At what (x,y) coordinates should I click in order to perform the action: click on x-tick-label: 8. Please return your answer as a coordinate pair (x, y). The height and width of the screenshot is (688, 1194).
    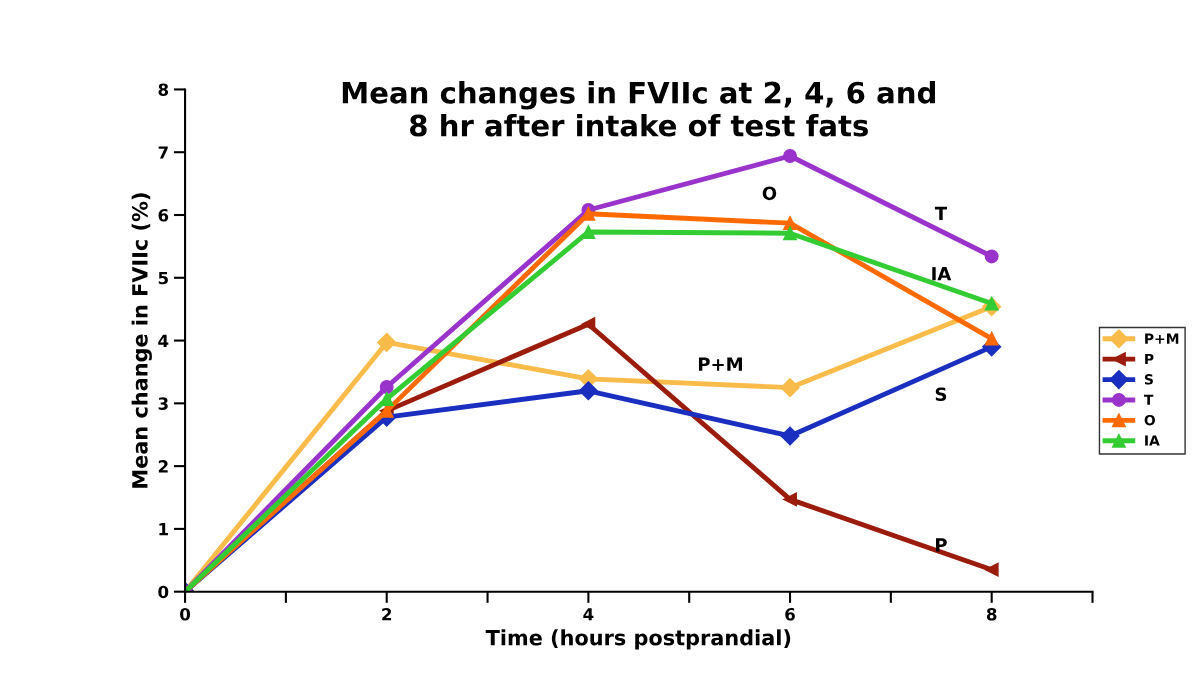
    Looking at the image, I should click on (991, 614).